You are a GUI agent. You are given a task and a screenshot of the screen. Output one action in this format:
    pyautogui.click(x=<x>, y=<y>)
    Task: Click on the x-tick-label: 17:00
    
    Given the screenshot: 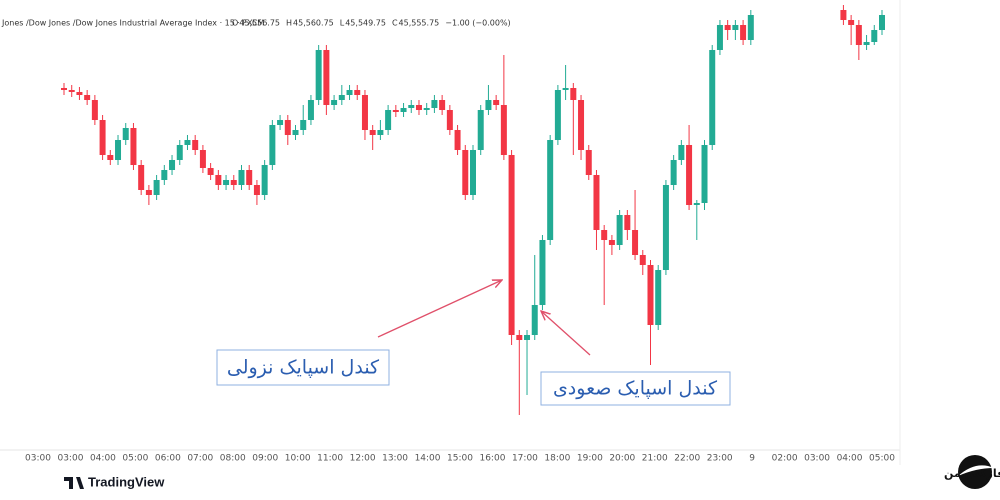 What is the action you would take?
    pyautogui.click(x=525, y=459)
    